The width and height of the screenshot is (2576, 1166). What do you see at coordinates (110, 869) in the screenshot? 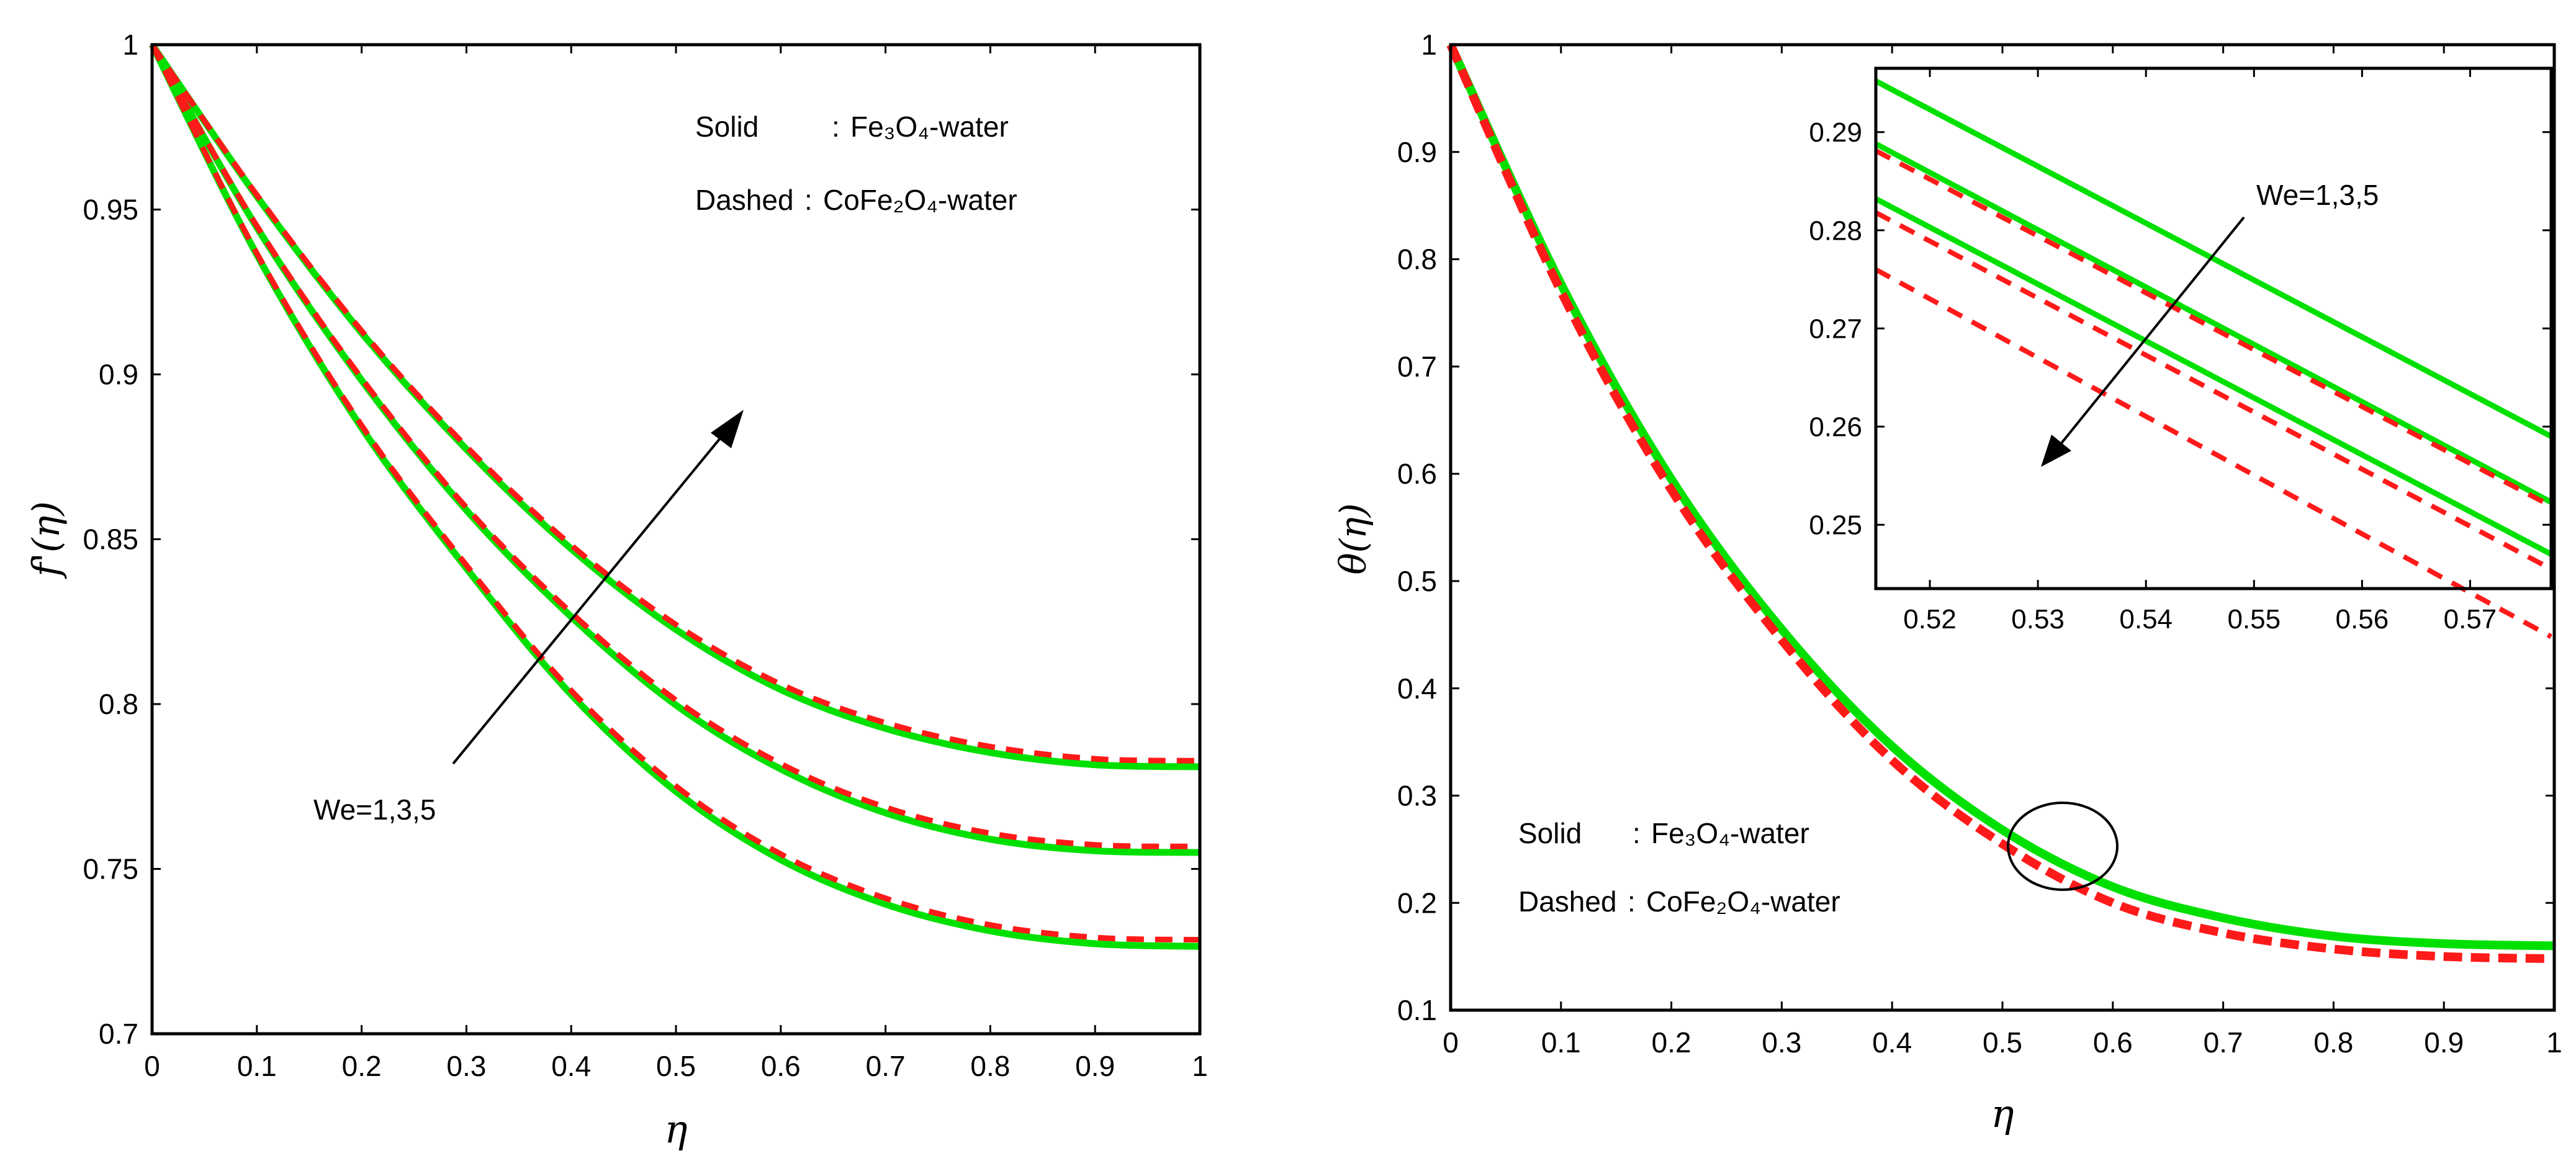
I see `y-tick-label: 0.75` at bounding box center [110, 869].